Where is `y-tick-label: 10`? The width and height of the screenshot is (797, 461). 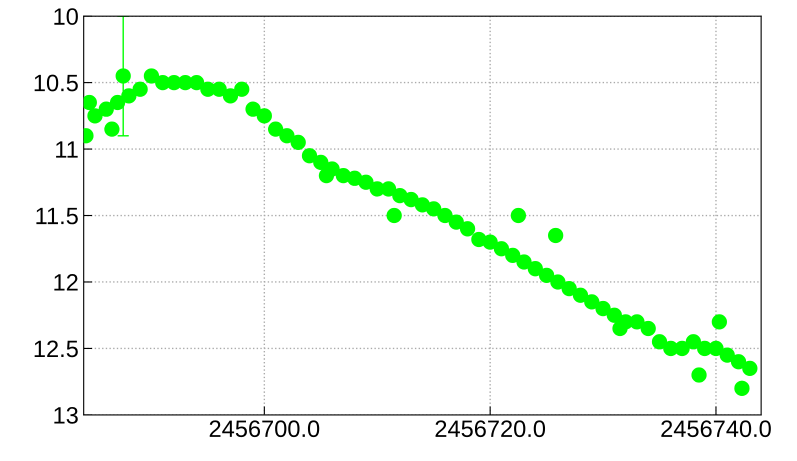
y-tick-label: 10 is located at coordinates (66, 16).